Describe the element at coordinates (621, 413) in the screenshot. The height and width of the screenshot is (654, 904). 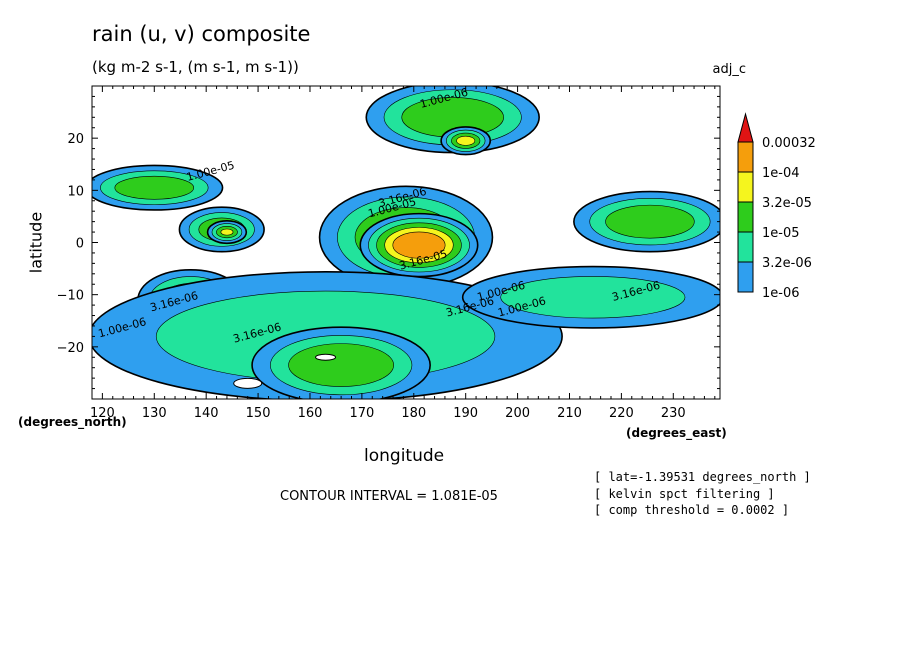
I see `x-tick-label: 220` at that location.